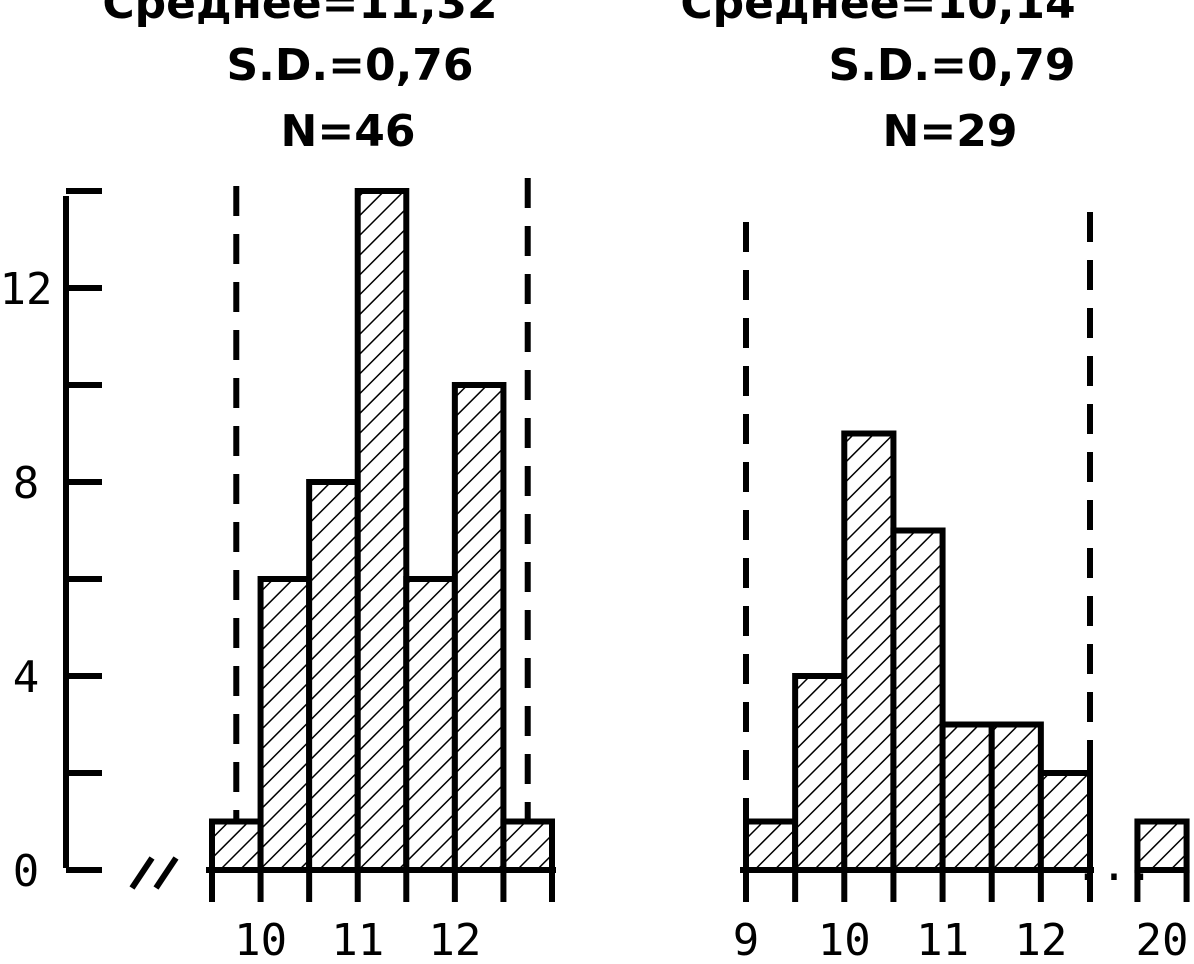 The image size is (1194, 964). What do you see at coordinates (951, 65) in the screenshot?
I see `right-sd-label: S.D.=0,79` at bounding box center [951, 65].